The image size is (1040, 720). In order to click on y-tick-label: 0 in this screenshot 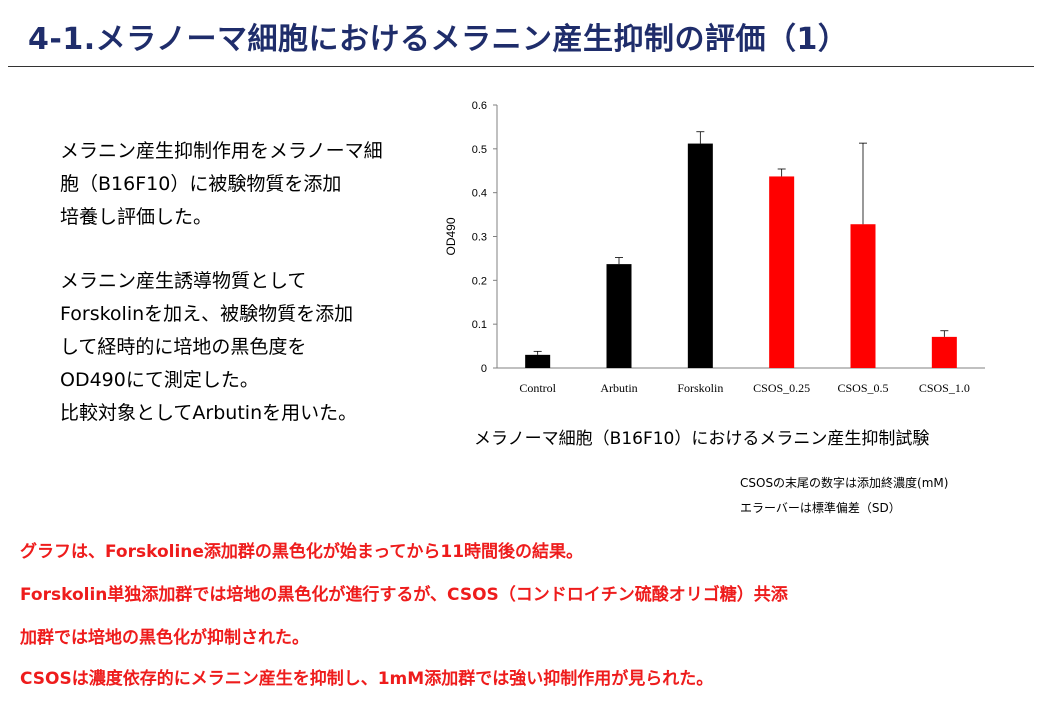, I will do `click(484, 369)`.